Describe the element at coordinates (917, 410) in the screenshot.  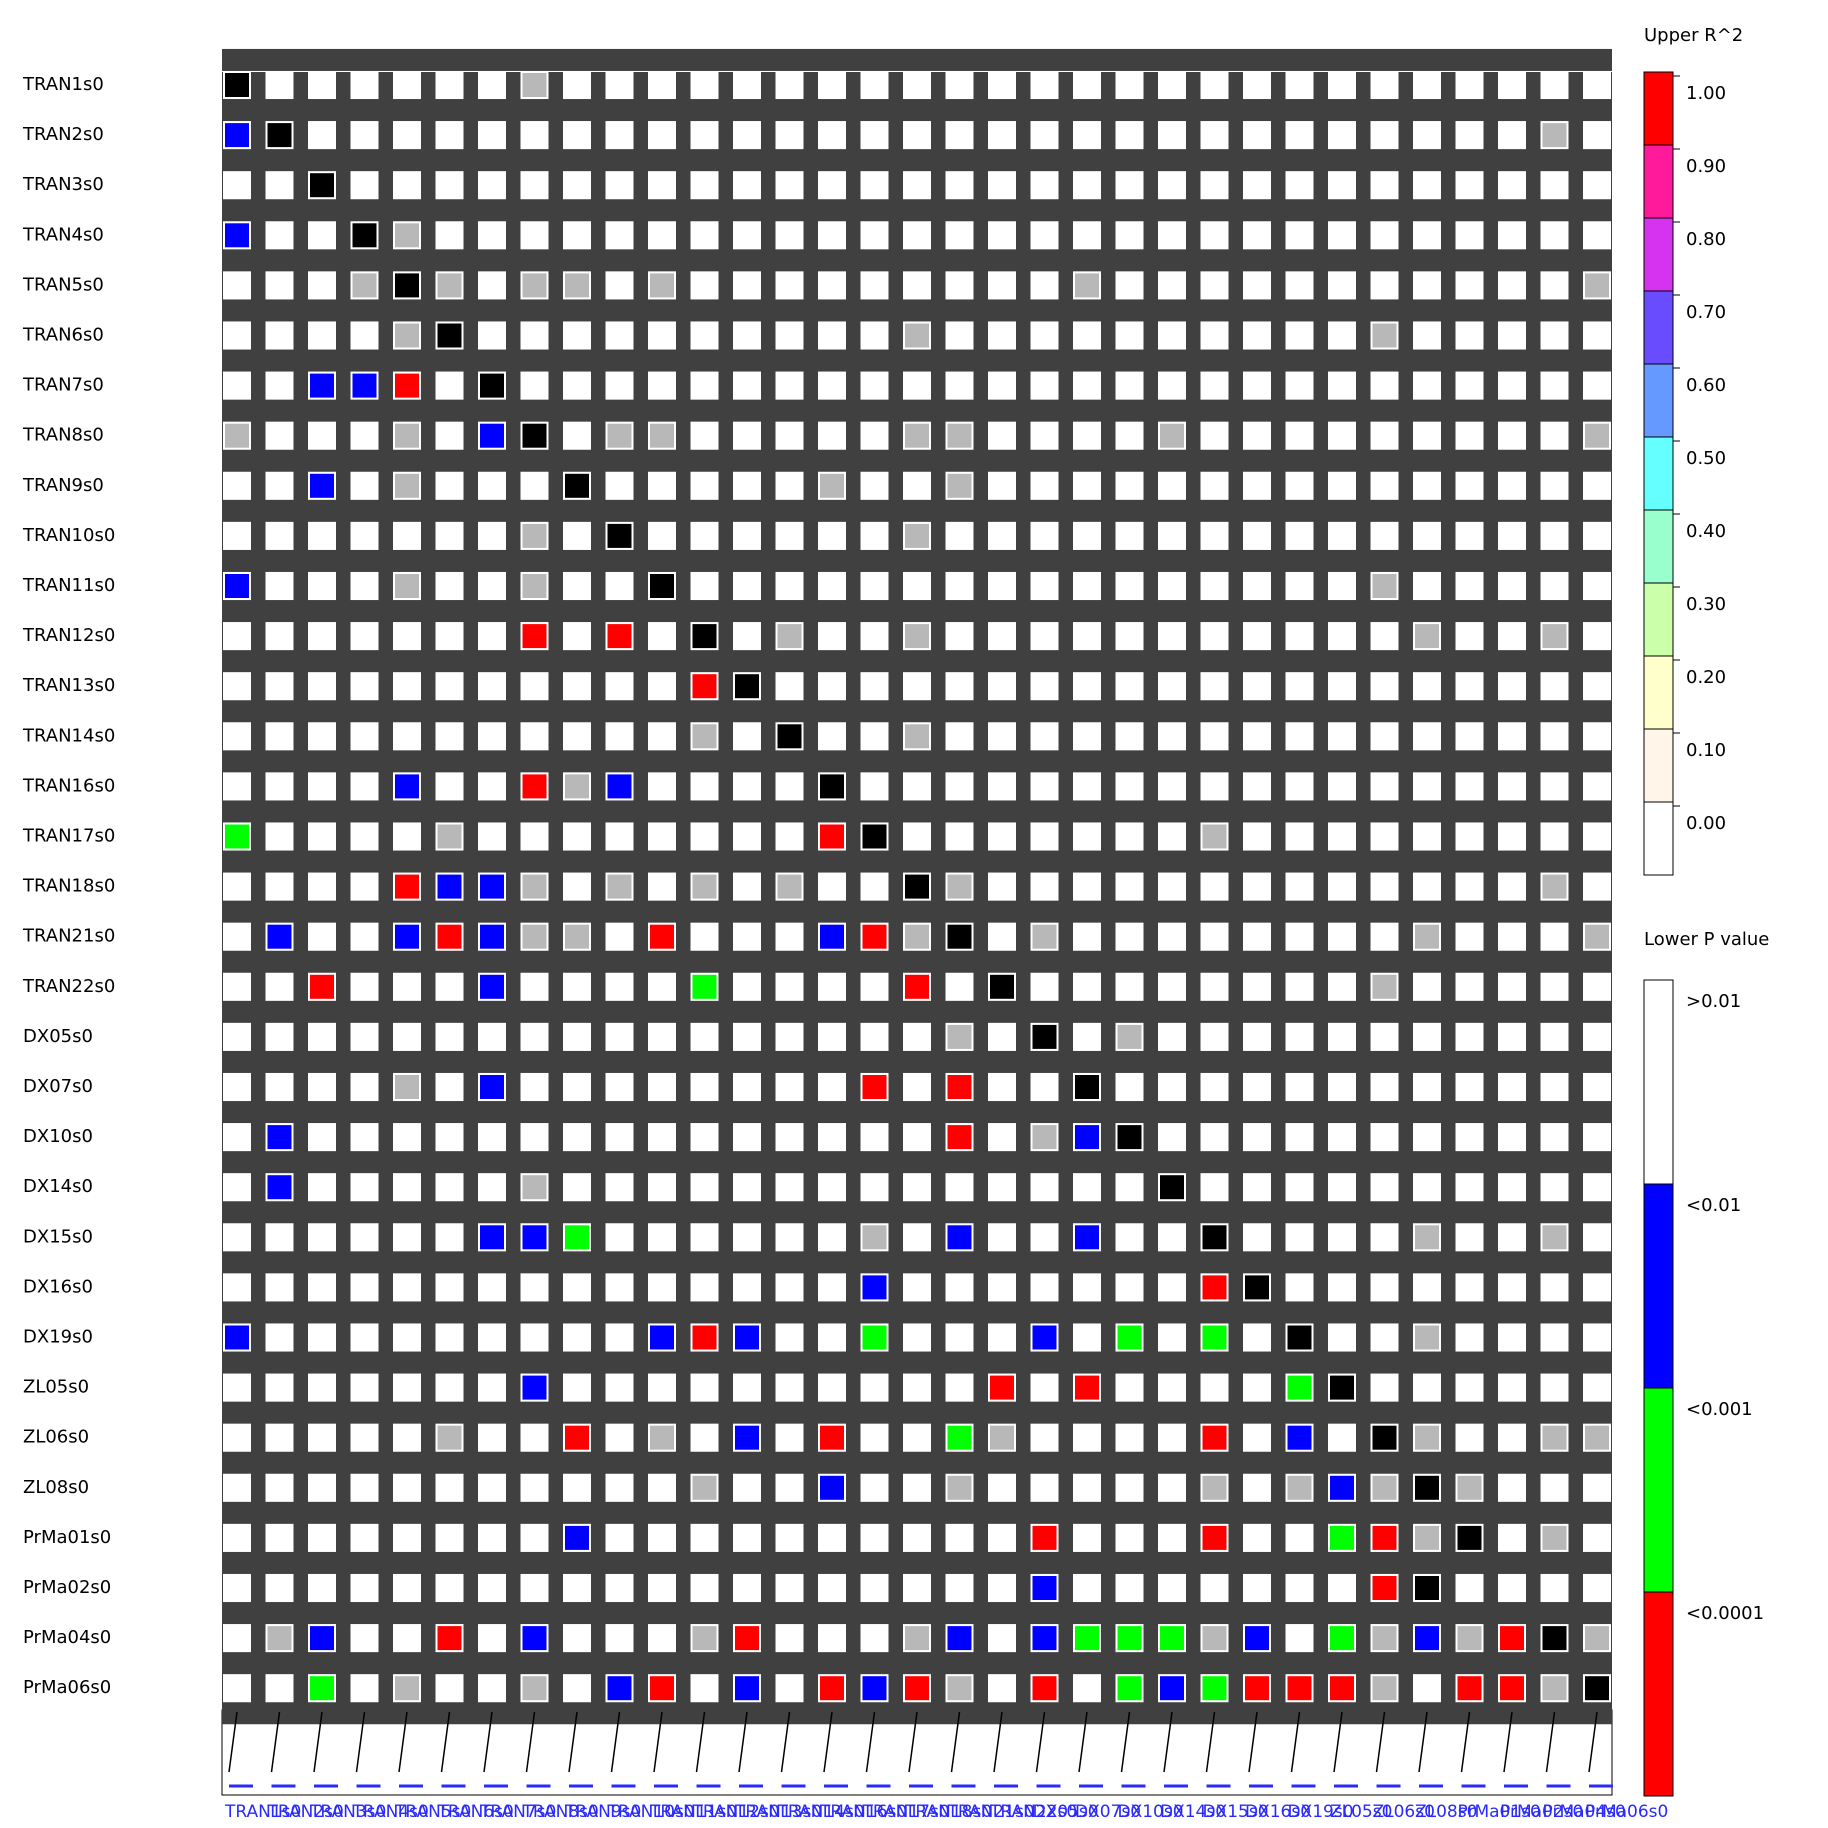
I see `row-band` at that location.